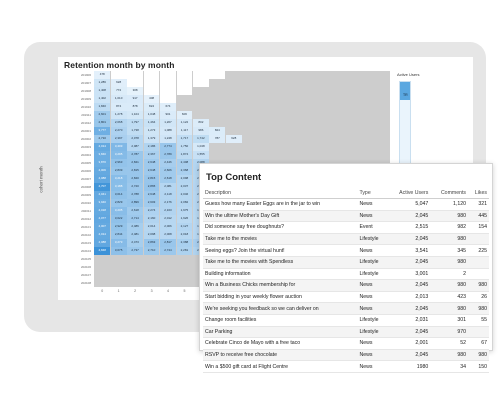  Describe the element at coordinates (85, 123) in the screenshot. I see `row-label: 201912` at that location.